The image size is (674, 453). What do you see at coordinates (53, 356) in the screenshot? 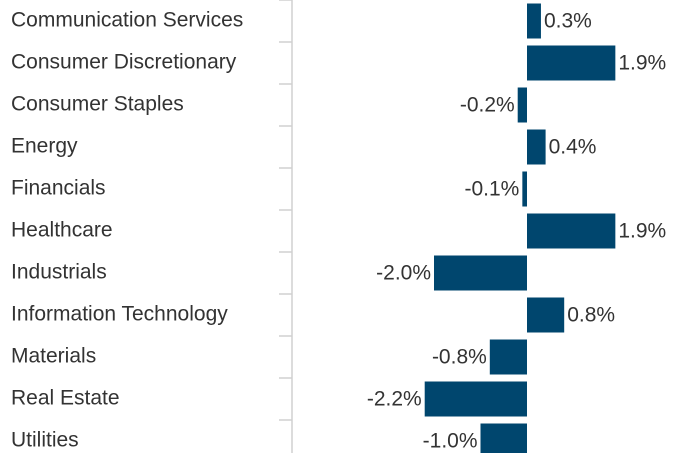
I see `category-label: Materials` at bounding box center [53, 356].